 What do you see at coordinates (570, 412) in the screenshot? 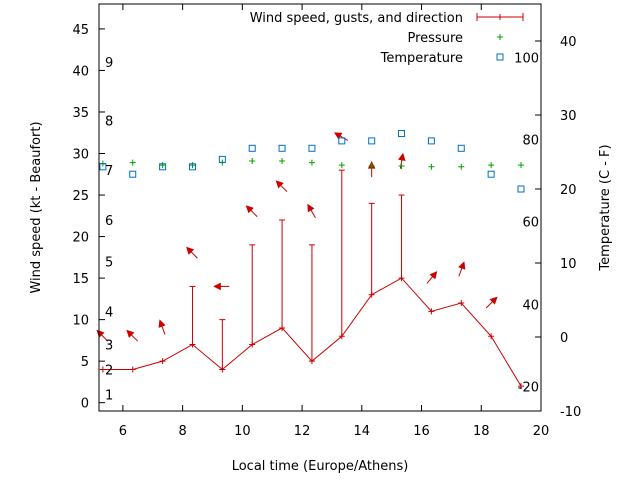
I see `y2-tick-label: -10` at bounding box center [570, 412].